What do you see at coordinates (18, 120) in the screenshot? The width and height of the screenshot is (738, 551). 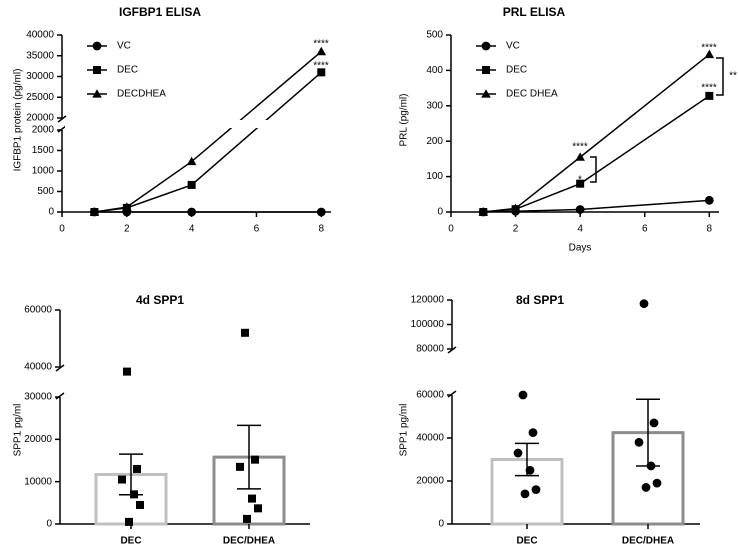 I see `y-axis-label: IGFBP1 protein (pg/ml)` at bounding box center [18, 120].